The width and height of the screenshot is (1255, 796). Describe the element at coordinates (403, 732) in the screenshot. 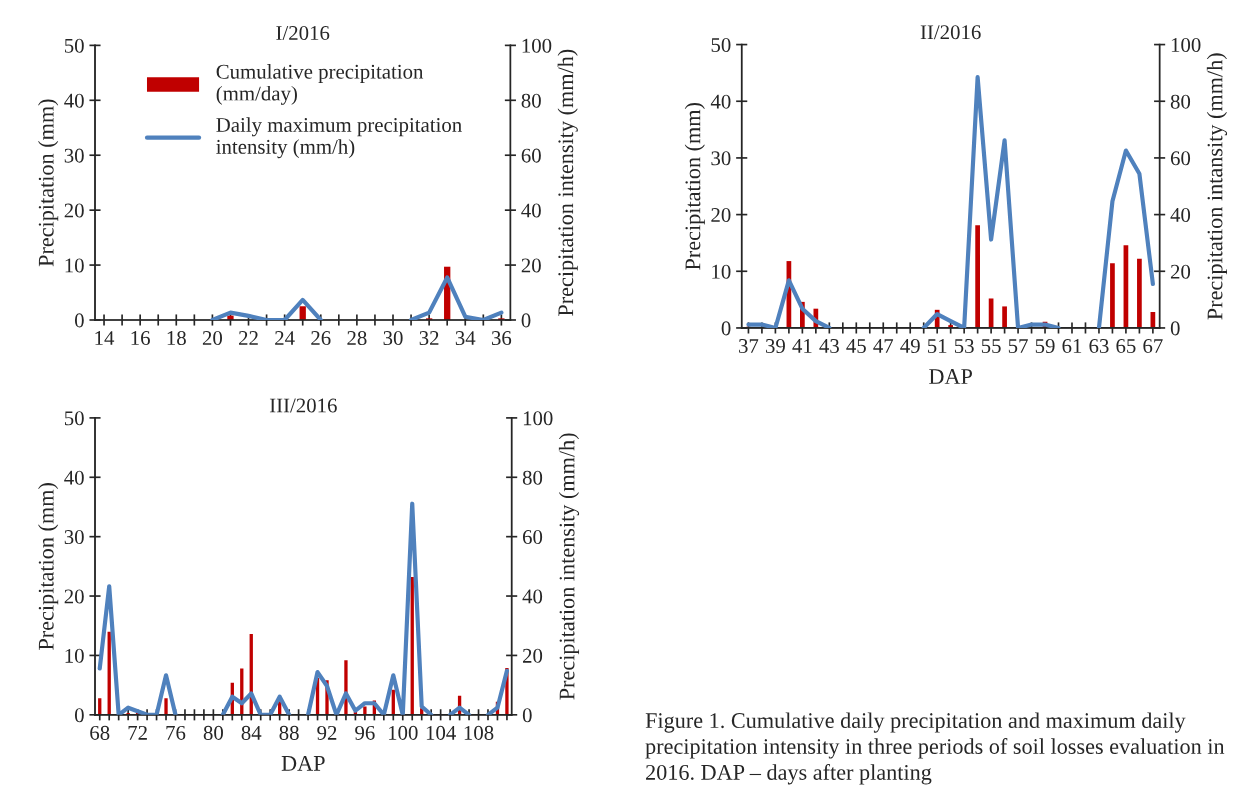

I see `x-tick-label: 100` at that location.